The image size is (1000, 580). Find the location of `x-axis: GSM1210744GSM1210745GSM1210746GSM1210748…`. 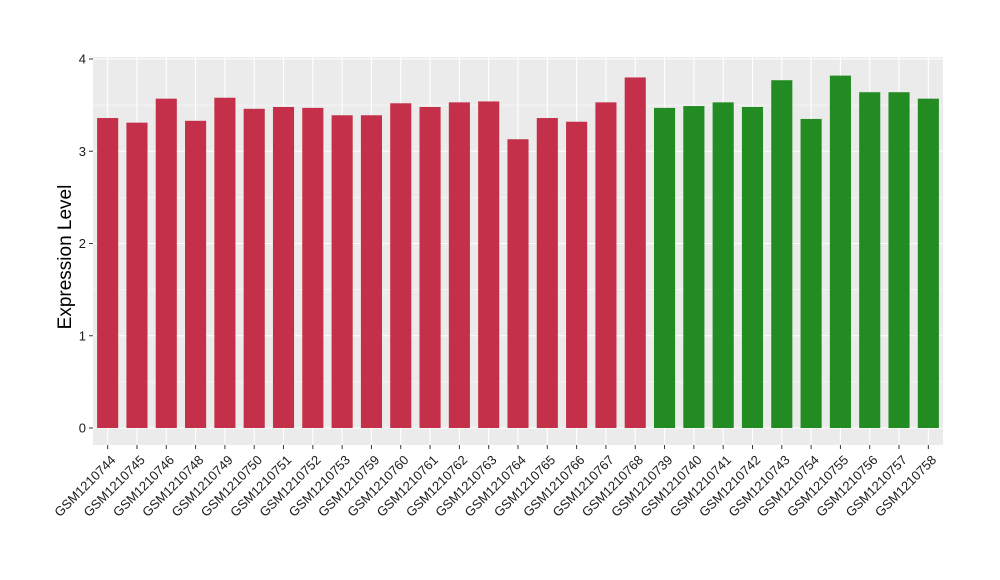

x-axis: GSM1210744GSM1210745GSM1210746GSM1210748… is located at coordinates (495, 482).